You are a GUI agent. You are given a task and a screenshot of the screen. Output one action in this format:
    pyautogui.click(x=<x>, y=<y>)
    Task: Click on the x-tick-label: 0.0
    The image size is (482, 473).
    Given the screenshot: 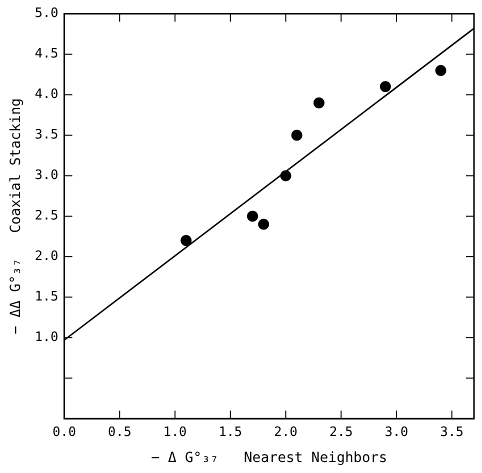 What is the action you would take?
    pyautogui.click(x=64, y=432)
    